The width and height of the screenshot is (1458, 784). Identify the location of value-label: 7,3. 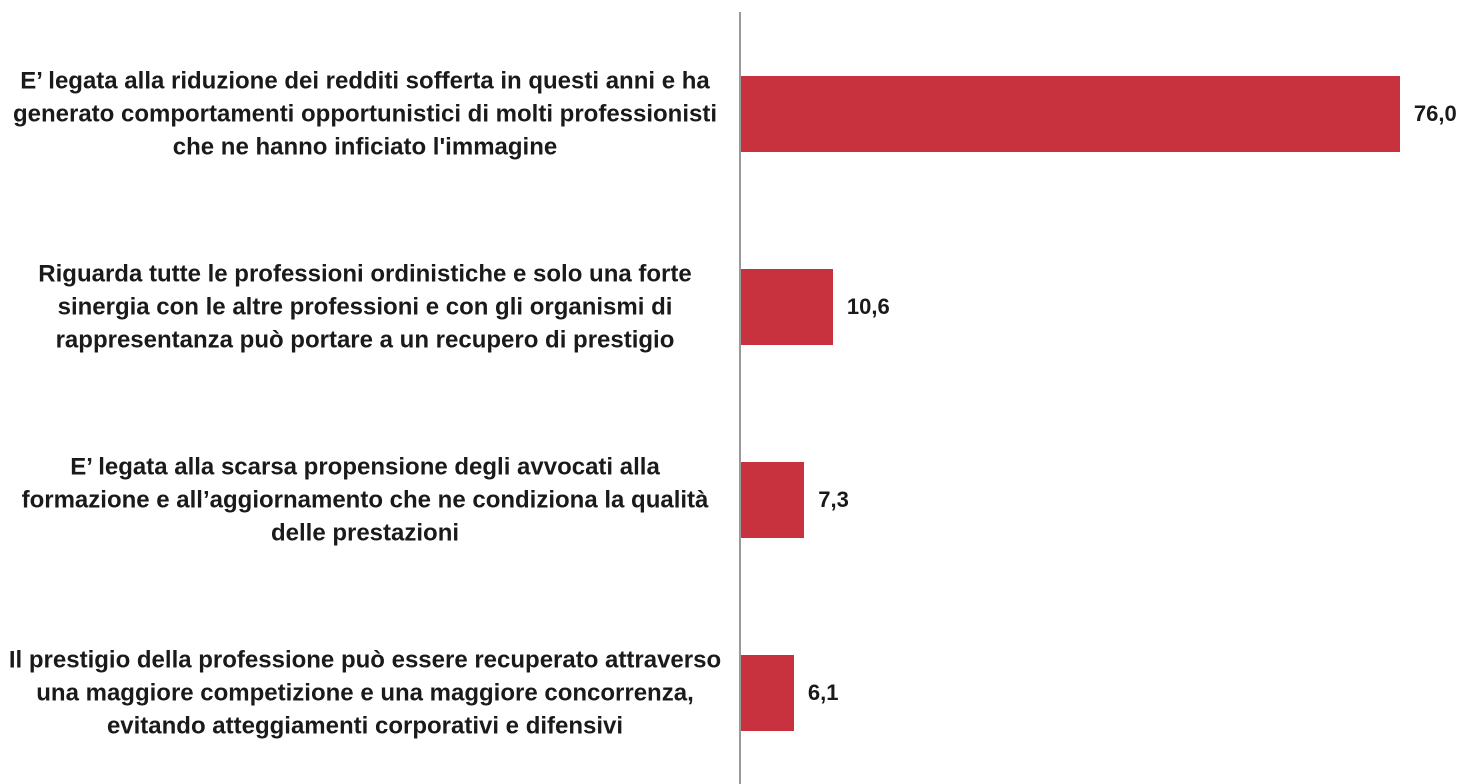
(833, 499).